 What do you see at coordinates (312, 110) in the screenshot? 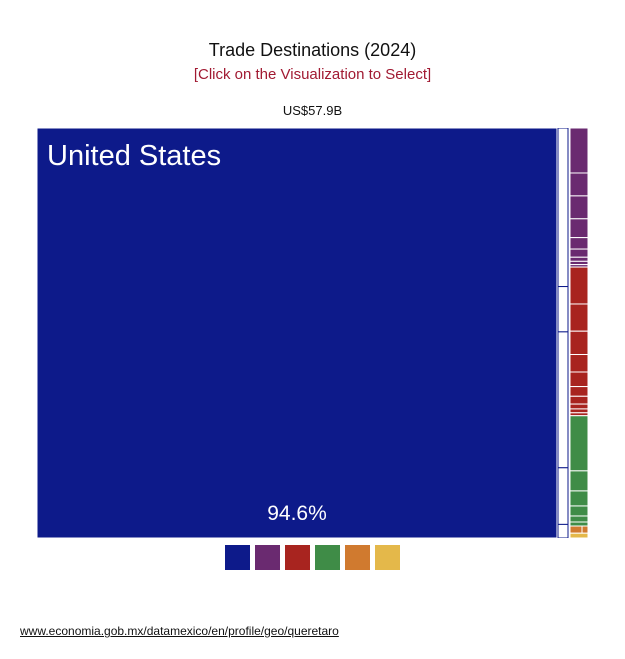
I see `total-value: US$57.9B` at bounding box center [312, 110].